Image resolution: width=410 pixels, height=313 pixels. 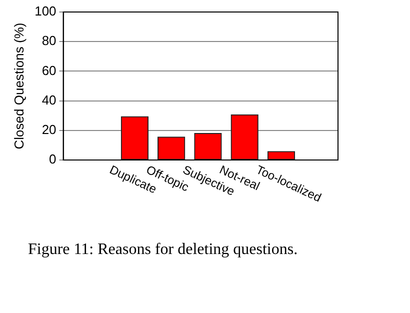 I want to click on caption: Figure 11: Reasons for deleting questions., so click(x=163, y=250).